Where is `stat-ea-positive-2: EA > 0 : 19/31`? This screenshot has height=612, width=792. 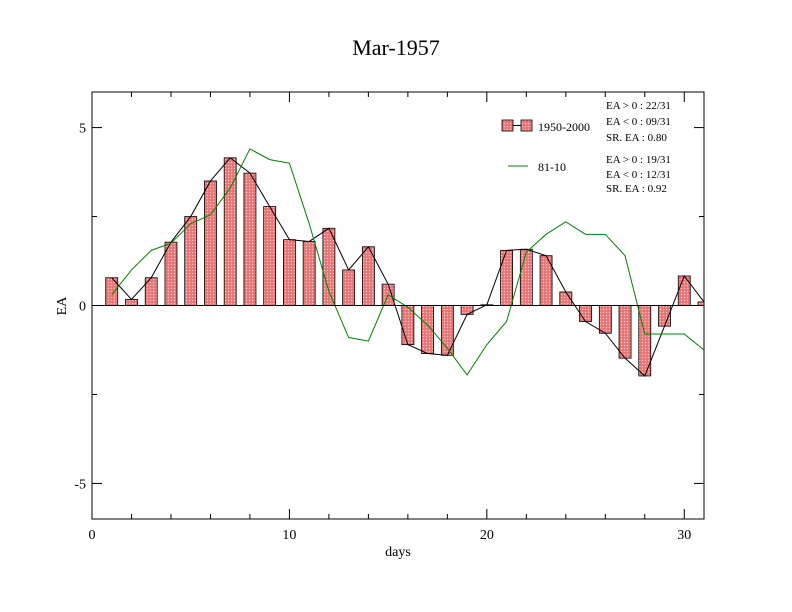 stat-ea-positive-2: EA > 0 : 19/31 is located at coordinates (638, 160).